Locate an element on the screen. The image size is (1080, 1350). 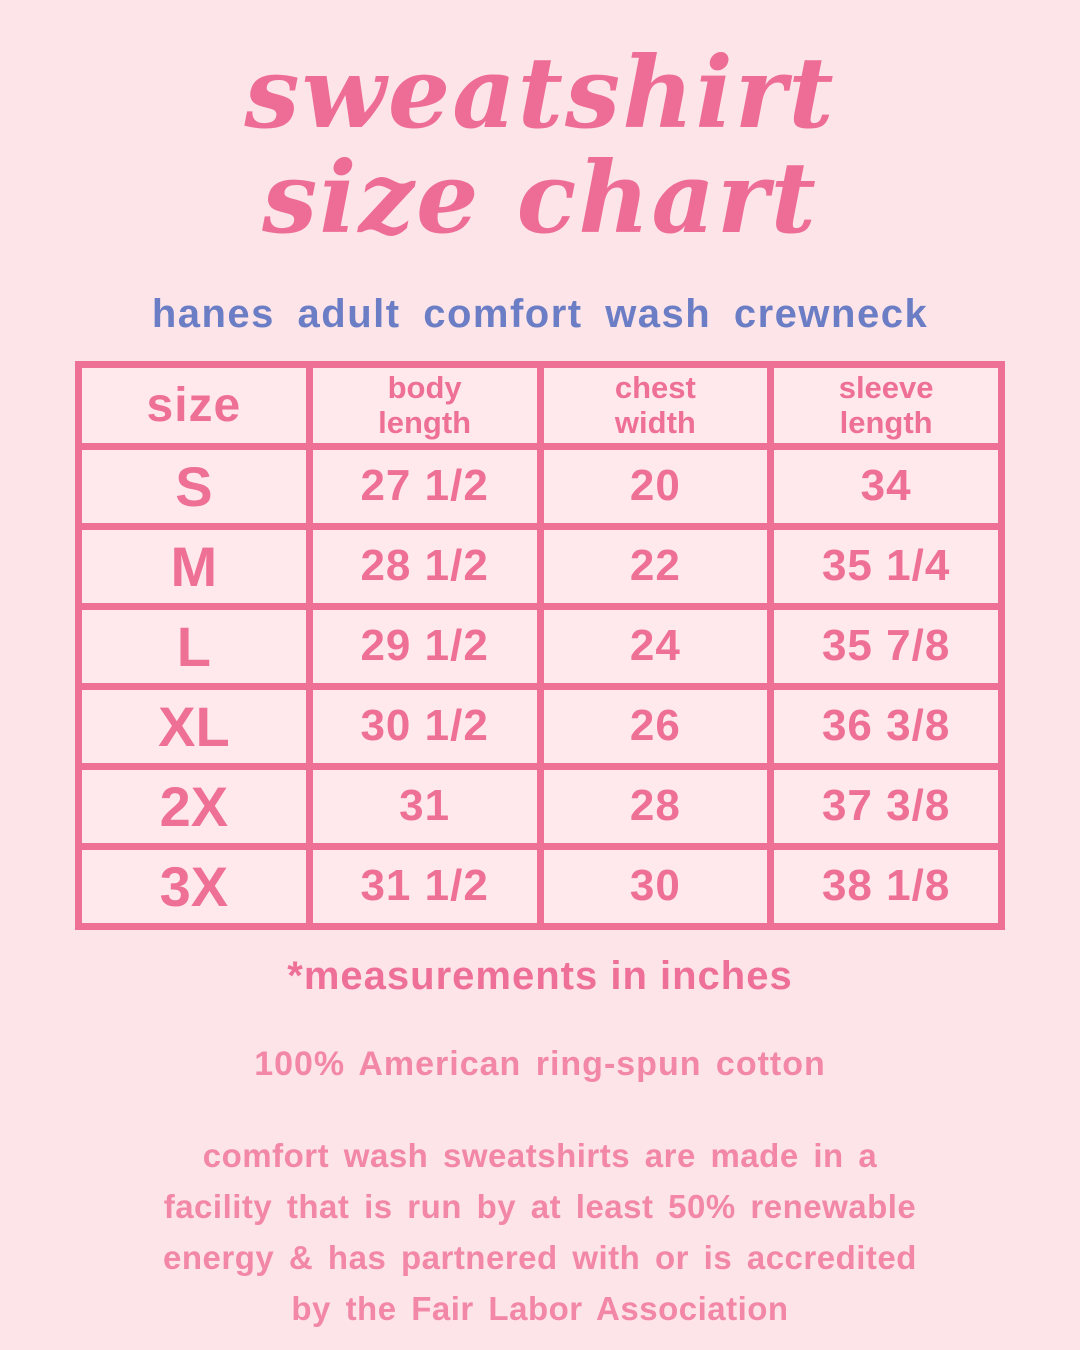
sleeve-length-value: 36 3/8 is located at coordinates (886, 726).